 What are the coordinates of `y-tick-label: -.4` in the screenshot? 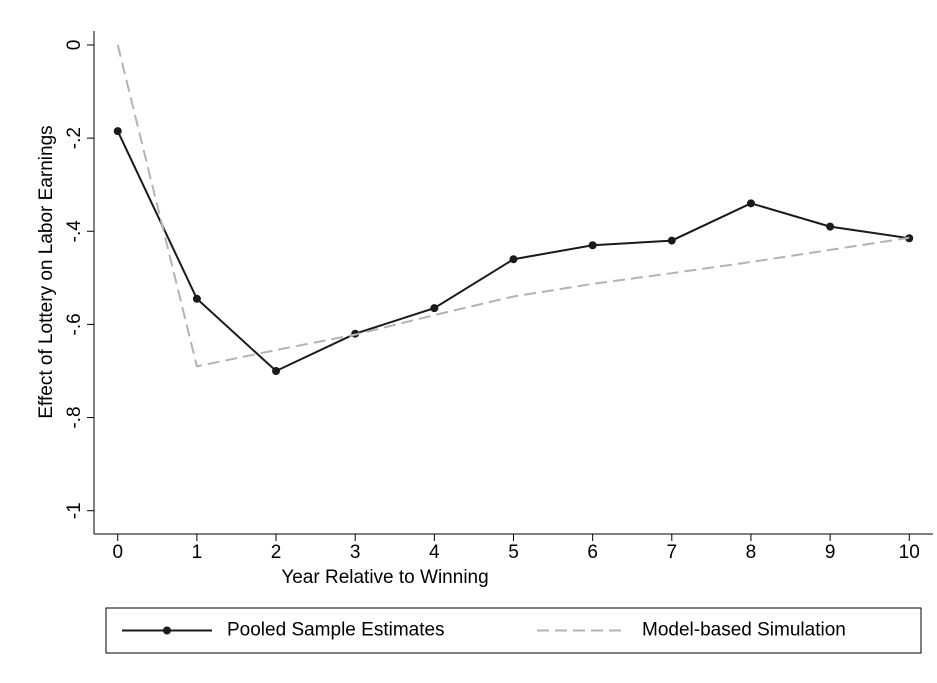 It's located at (74, 231).